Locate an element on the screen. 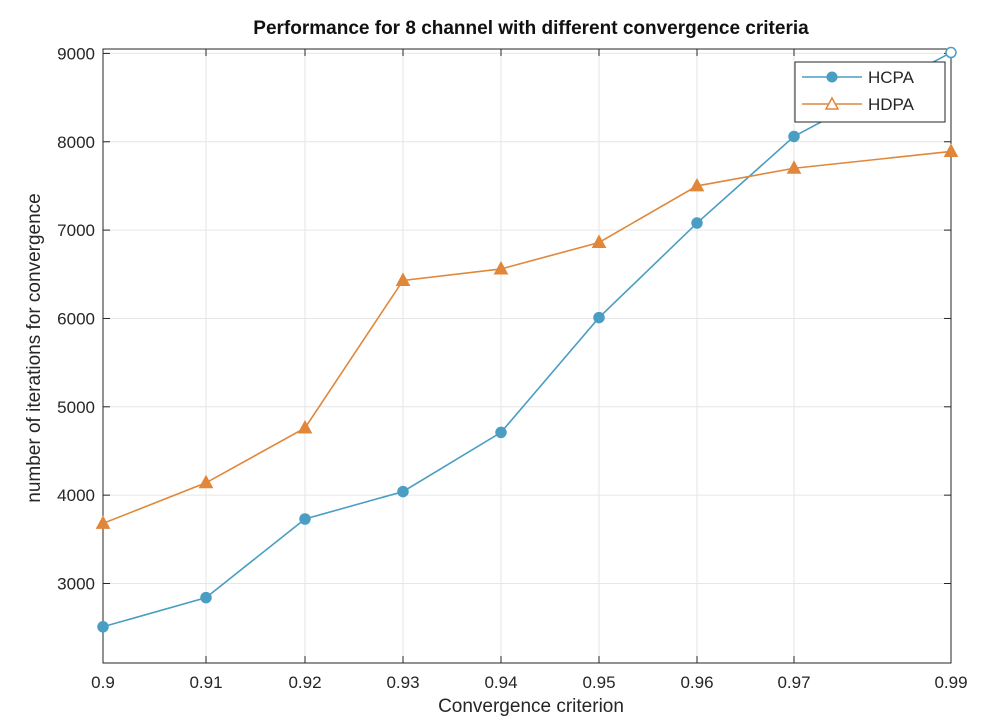 The image size is (1000, 722). y-tick-label: 9000 is located at coordinates (76, 53).